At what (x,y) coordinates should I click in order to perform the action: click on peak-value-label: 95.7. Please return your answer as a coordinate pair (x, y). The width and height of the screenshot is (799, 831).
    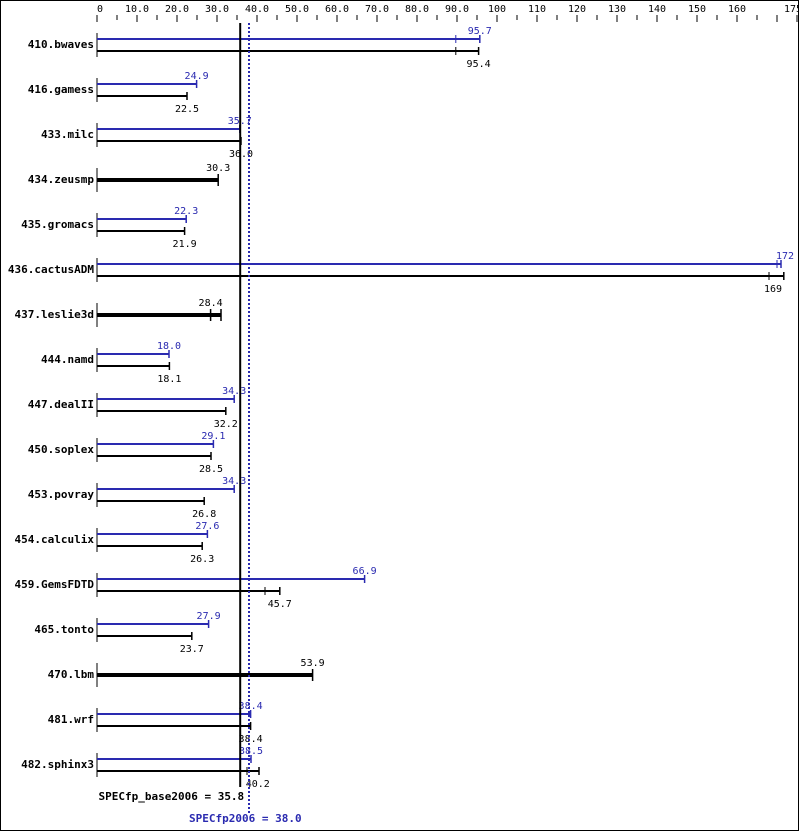
    Looking at the image, I should click on (480, 31).